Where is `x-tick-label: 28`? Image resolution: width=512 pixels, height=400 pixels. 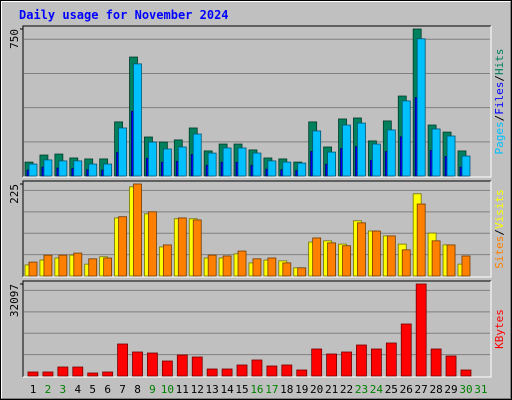 x-tick-label: 28 is located at coordinates (435, 389).